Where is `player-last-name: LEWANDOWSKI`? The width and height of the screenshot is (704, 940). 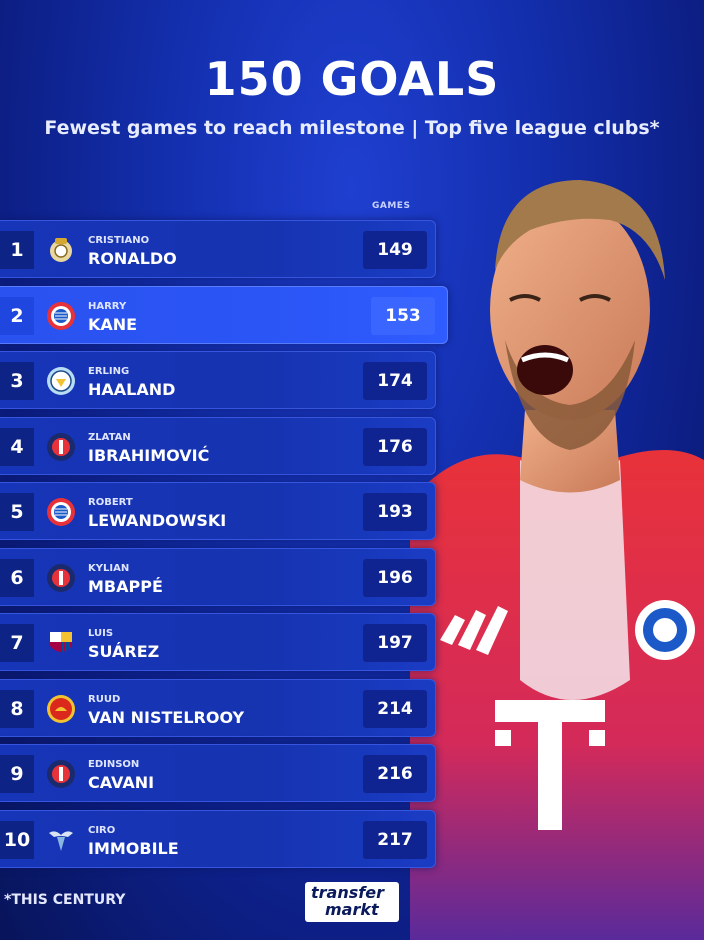 player-last-name: LEWANDOWSKI is located at coordinates (157, 520).